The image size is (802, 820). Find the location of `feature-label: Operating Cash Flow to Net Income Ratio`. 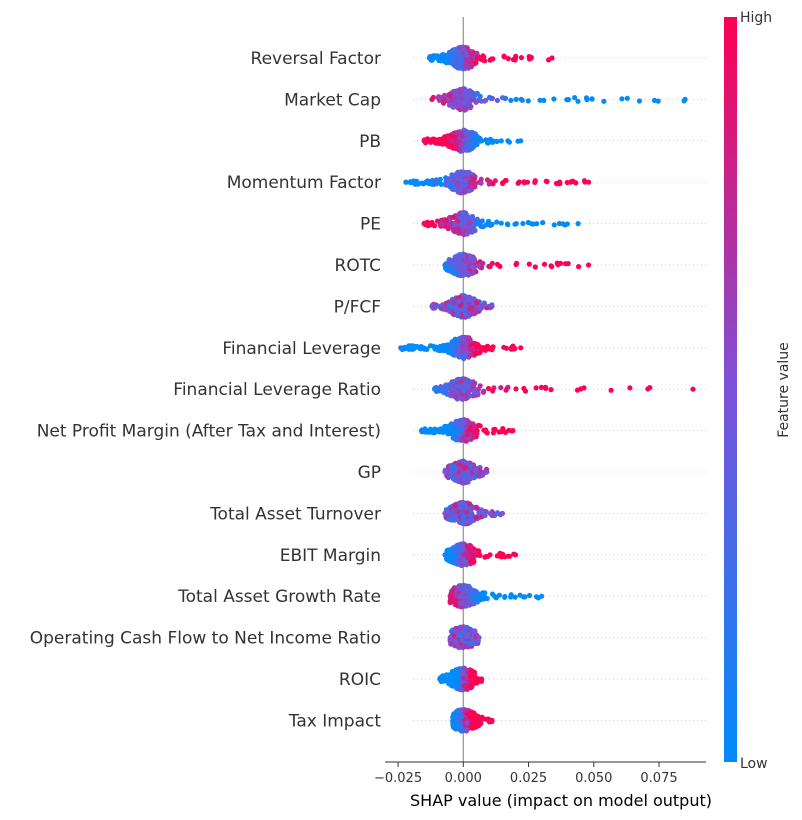

feature-label: Operating Cash Flow to Net Income Ratio is located at coordinates (205, 639).